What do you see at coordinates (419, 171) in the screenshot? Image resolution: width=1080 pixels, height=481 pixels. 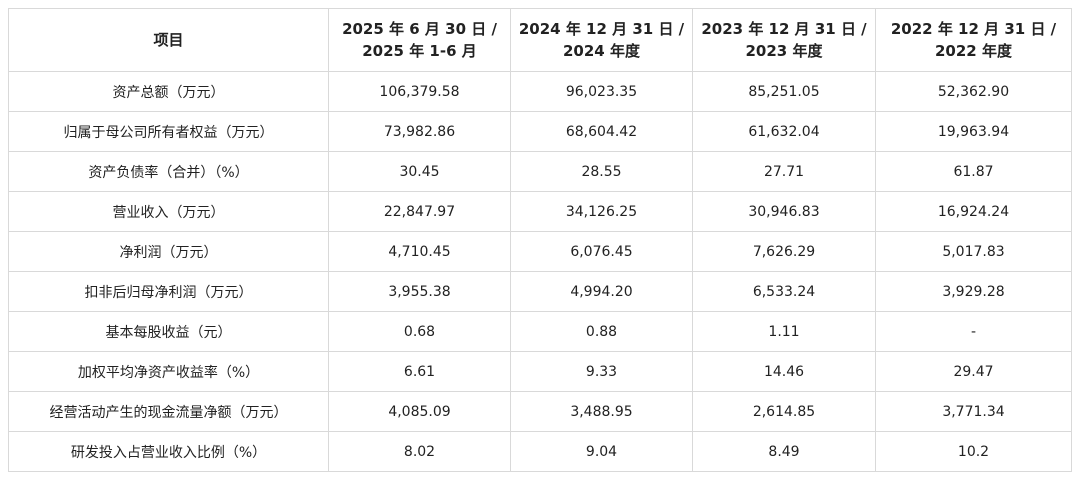 I see `cell-value: 30.45` at bounding box center [419, 171].